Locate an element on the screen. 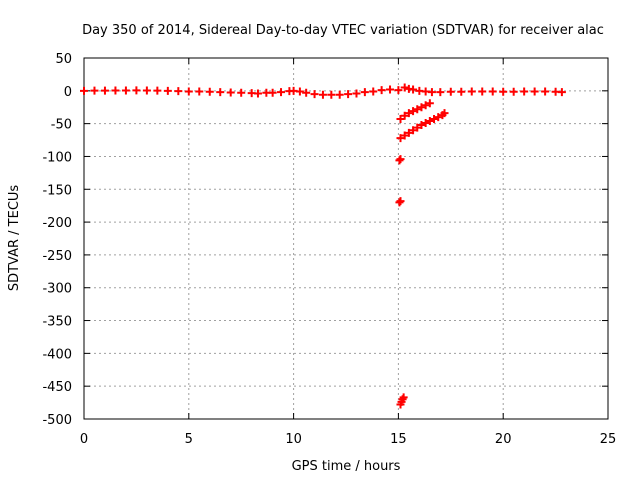 The image size is (640, 480). y-axis-label: SDTVAR / TECUs is located at coordinates (14, 238).